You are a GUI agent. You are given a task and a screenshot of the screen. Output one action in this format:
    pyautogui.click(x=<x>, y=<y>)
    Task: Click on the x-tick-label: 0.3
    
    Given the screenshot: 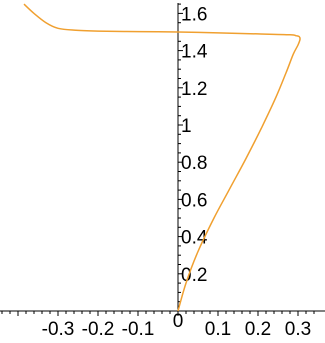 What is the action you would take?
    pyautogui.click(x=298, y=329)
    